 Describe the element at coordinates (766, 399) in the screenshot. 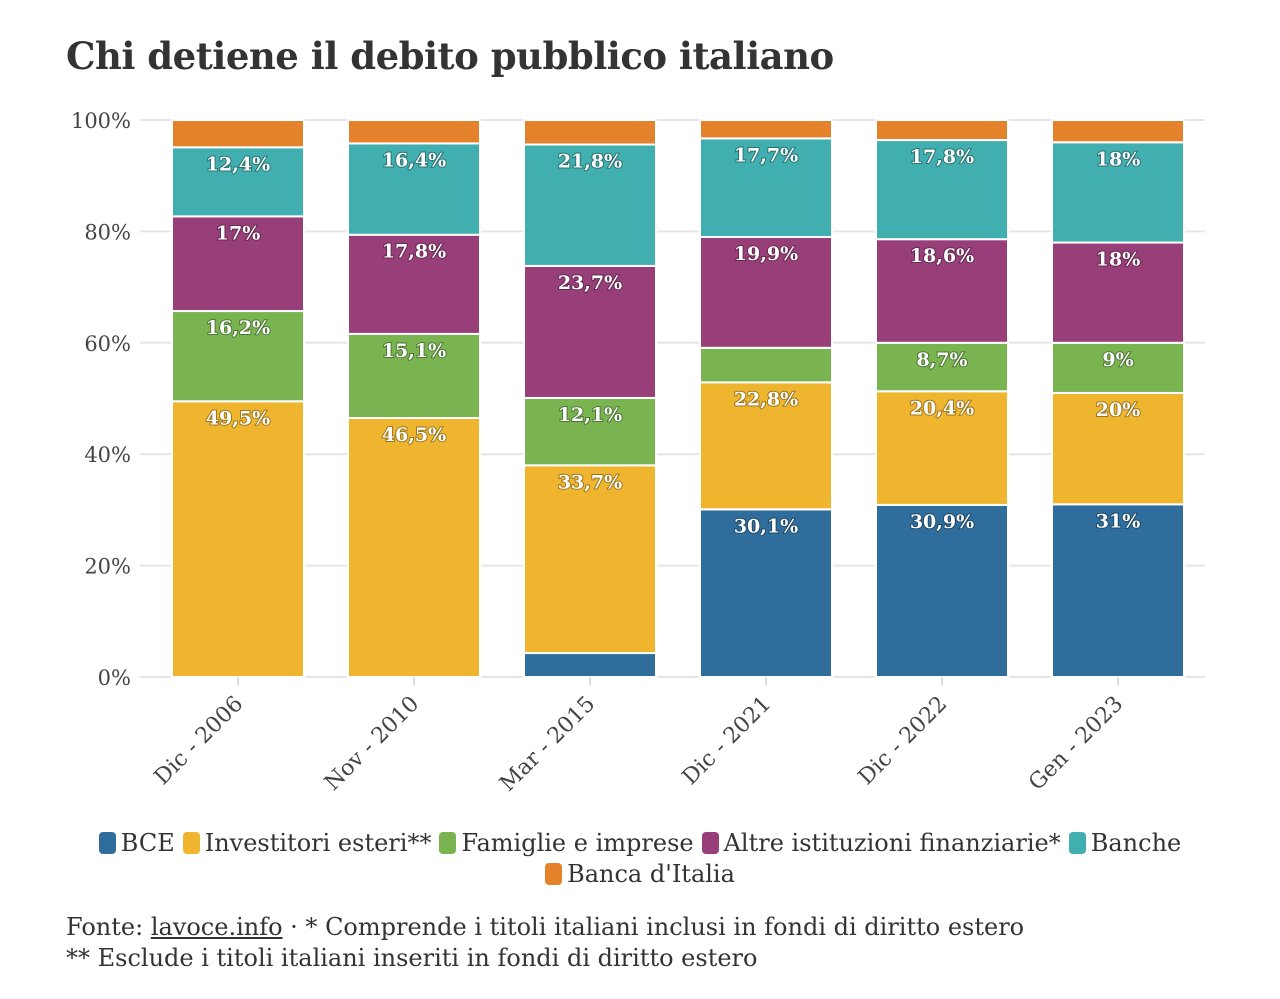

I see `data-label: 22,8%` at that location.